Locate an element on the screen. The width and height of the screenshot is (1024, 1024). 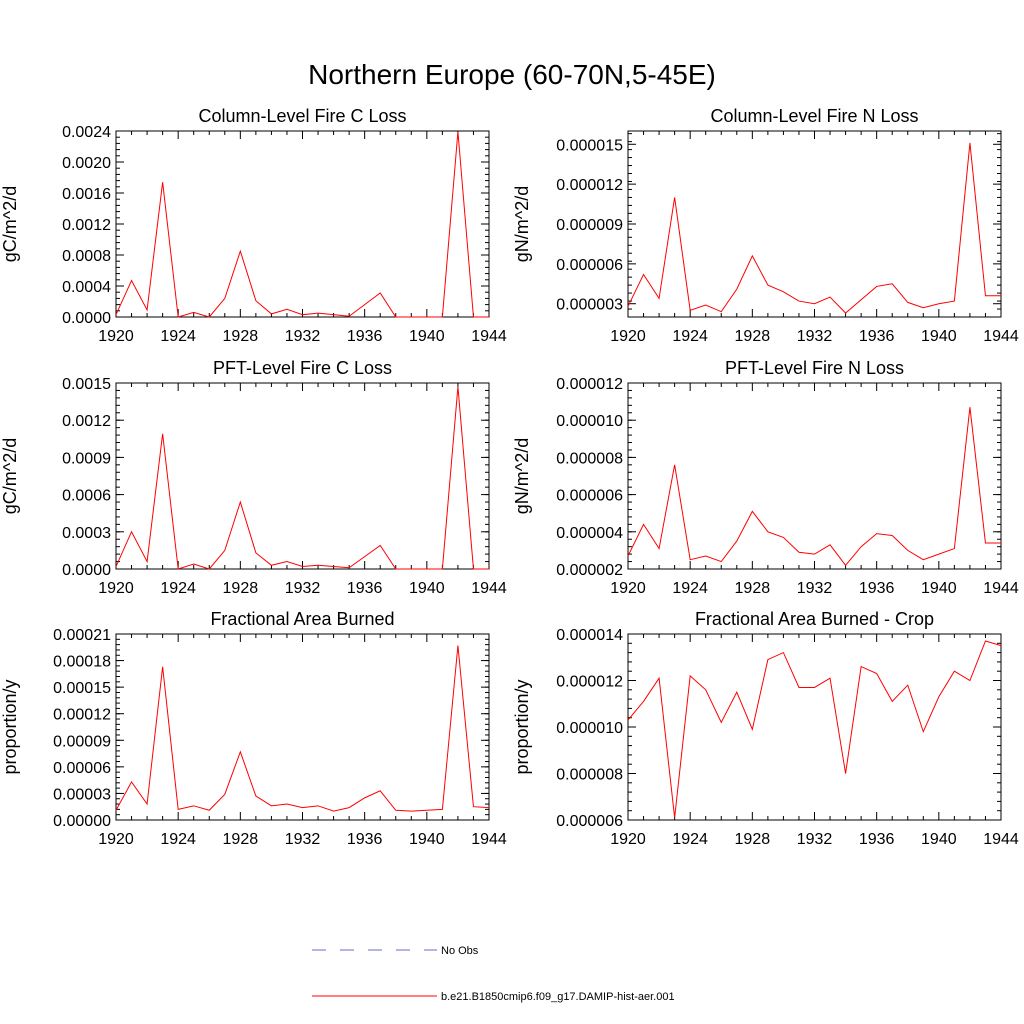
y-tick-label: 0.0016 is located at coordinates (86, 194).